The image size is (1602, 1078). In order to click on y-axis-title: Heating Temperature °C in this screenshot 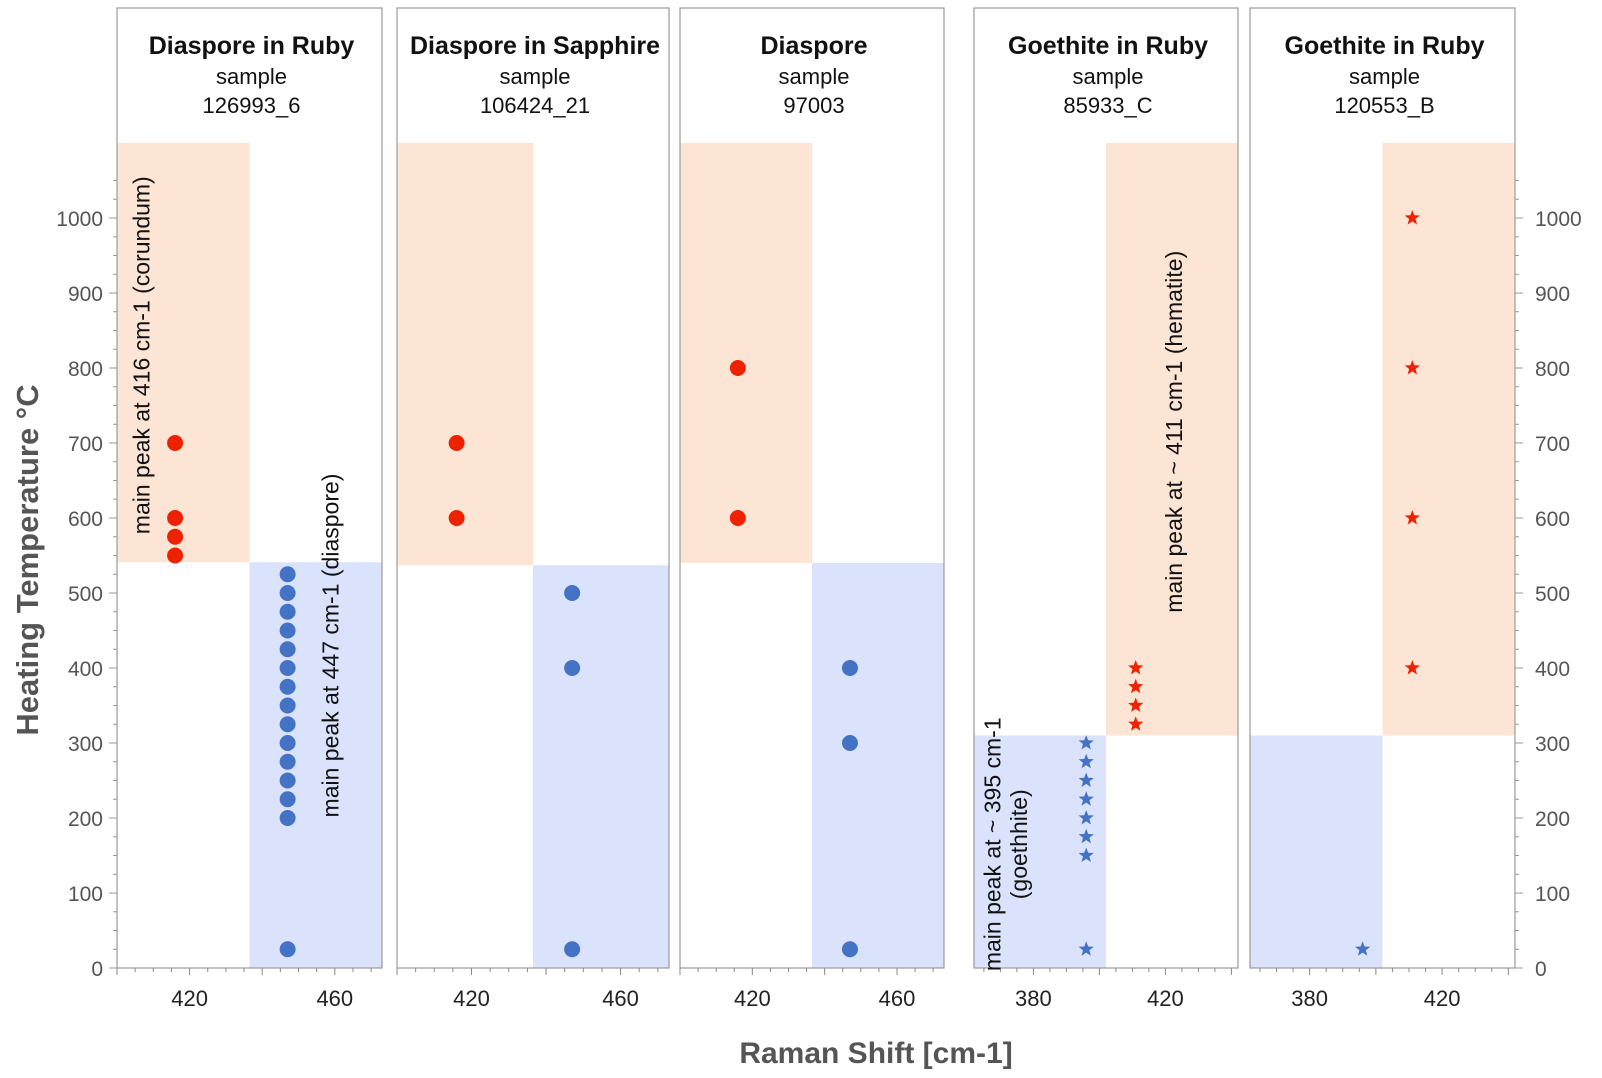, I will do `click(27, 559)`.